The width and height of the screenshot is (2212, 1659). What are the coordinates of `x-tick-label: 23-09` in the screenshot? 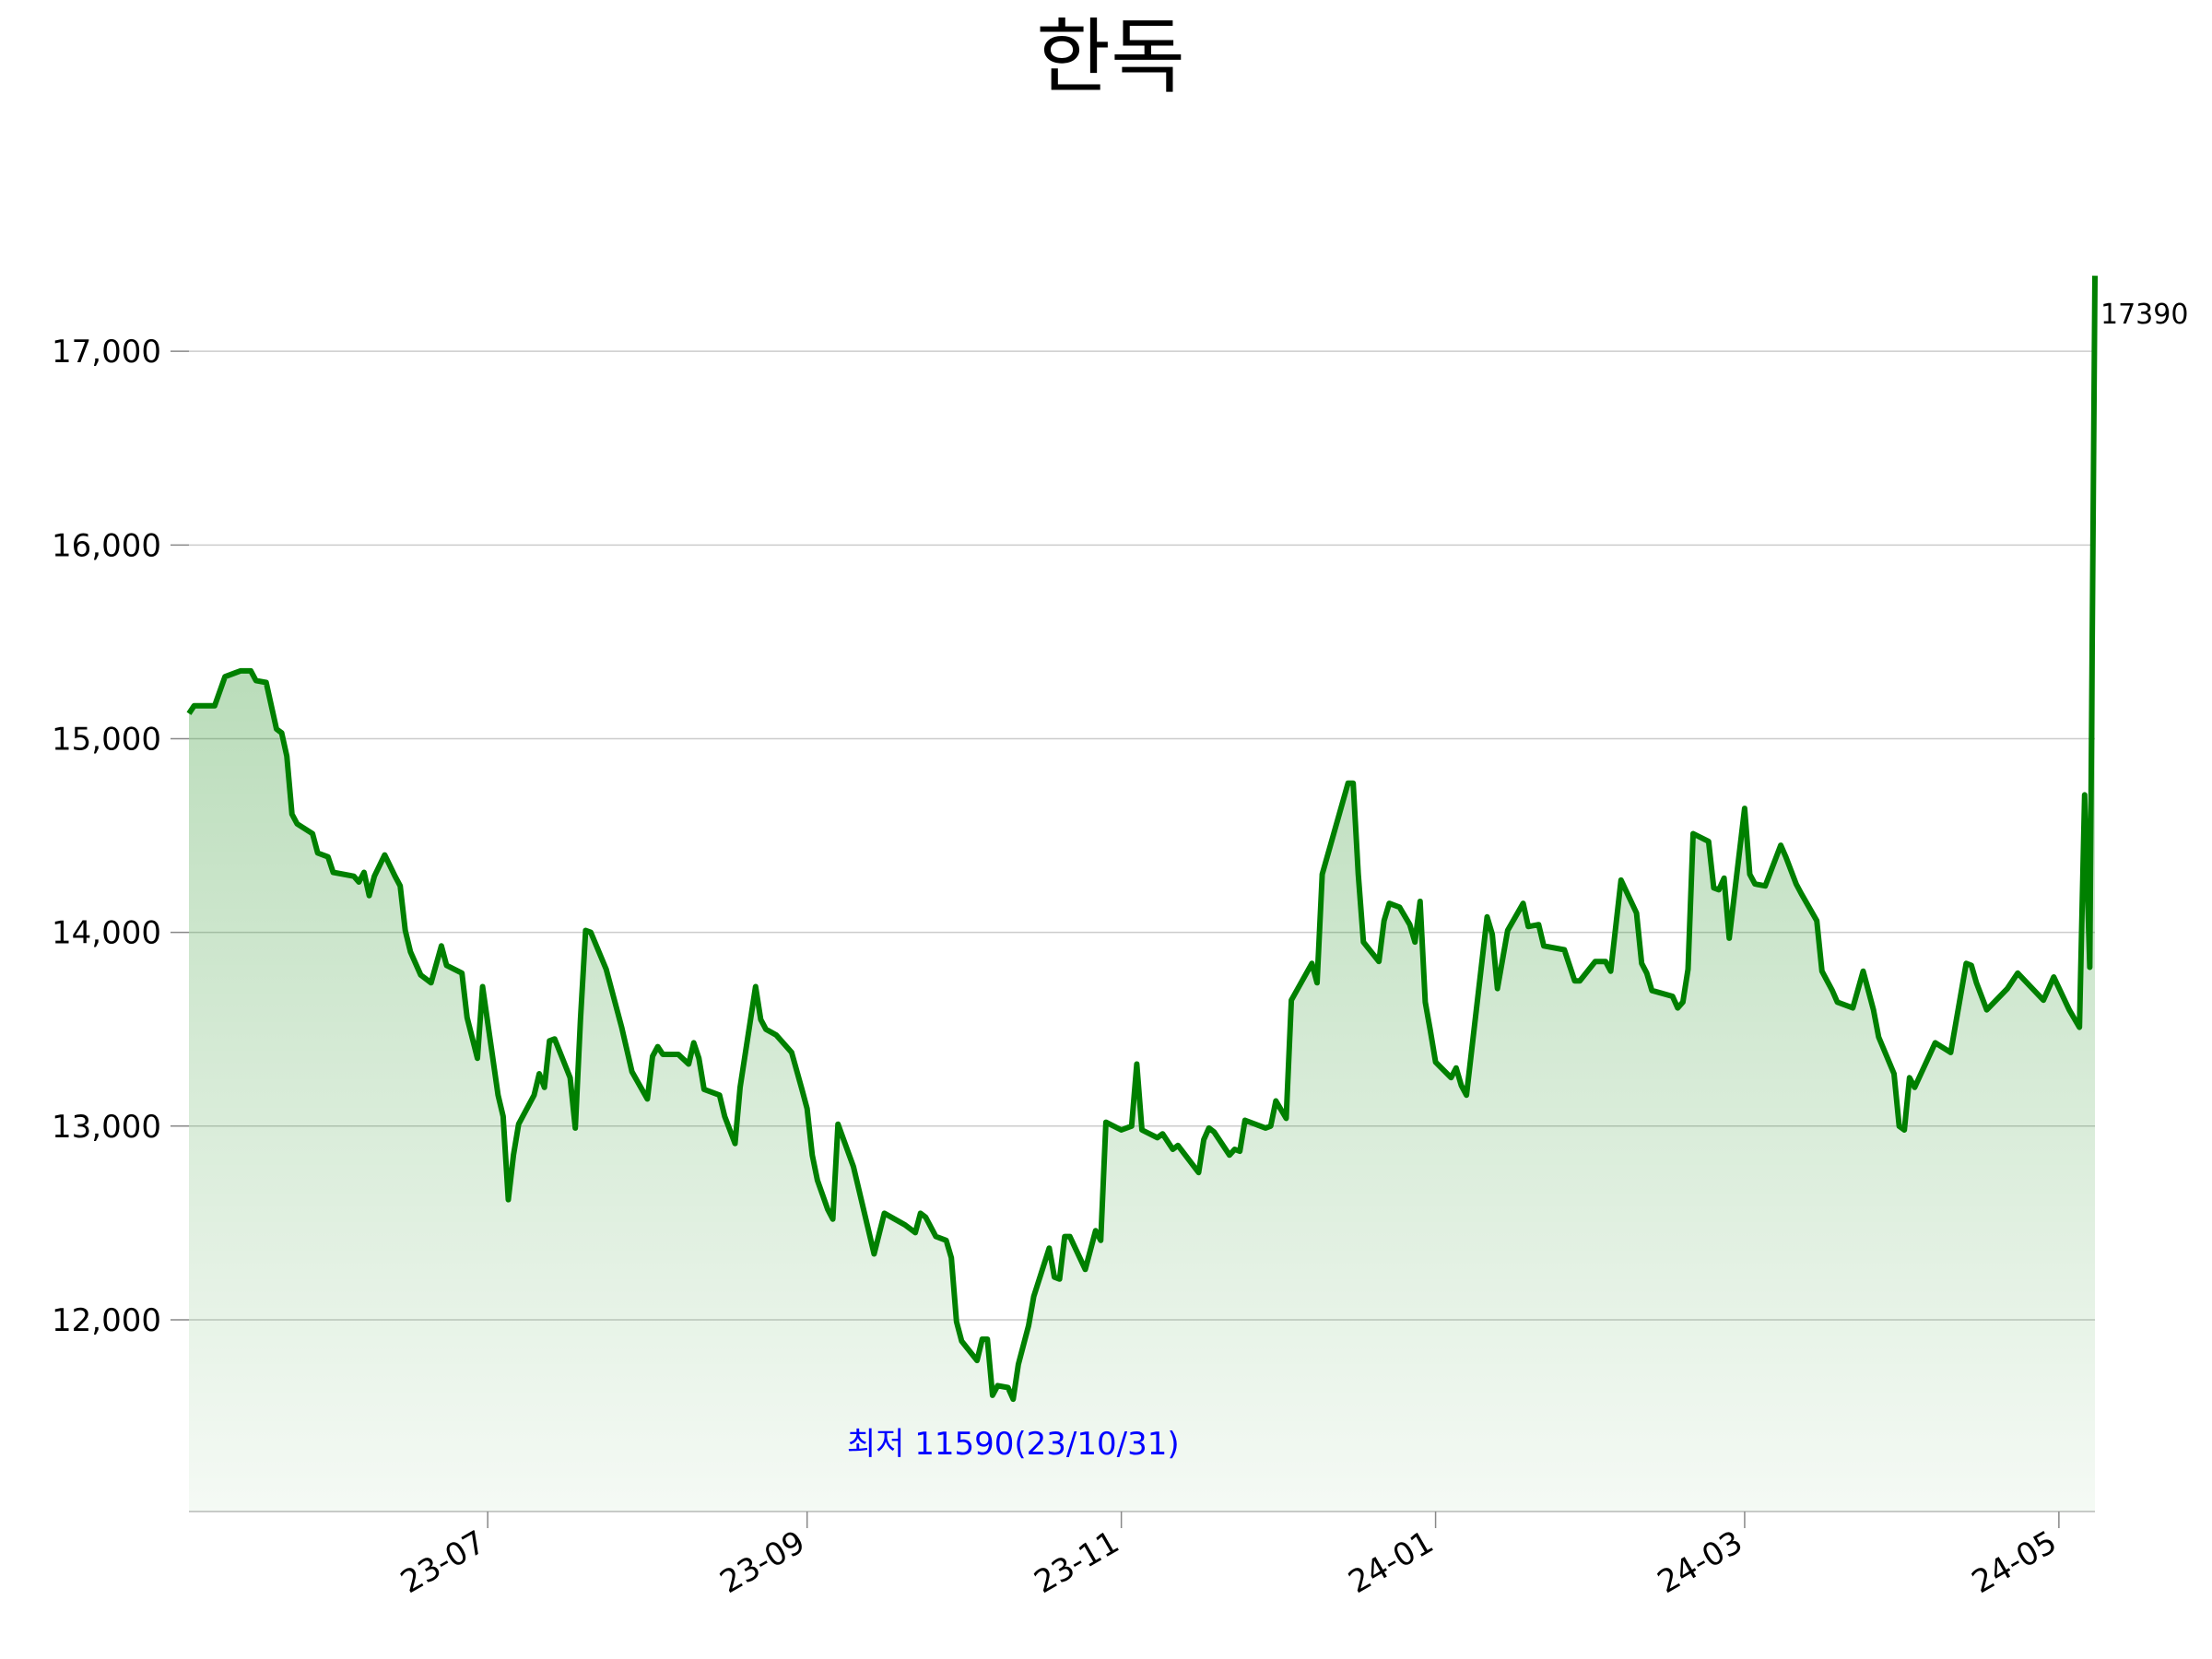 It's located at (763, 1562).